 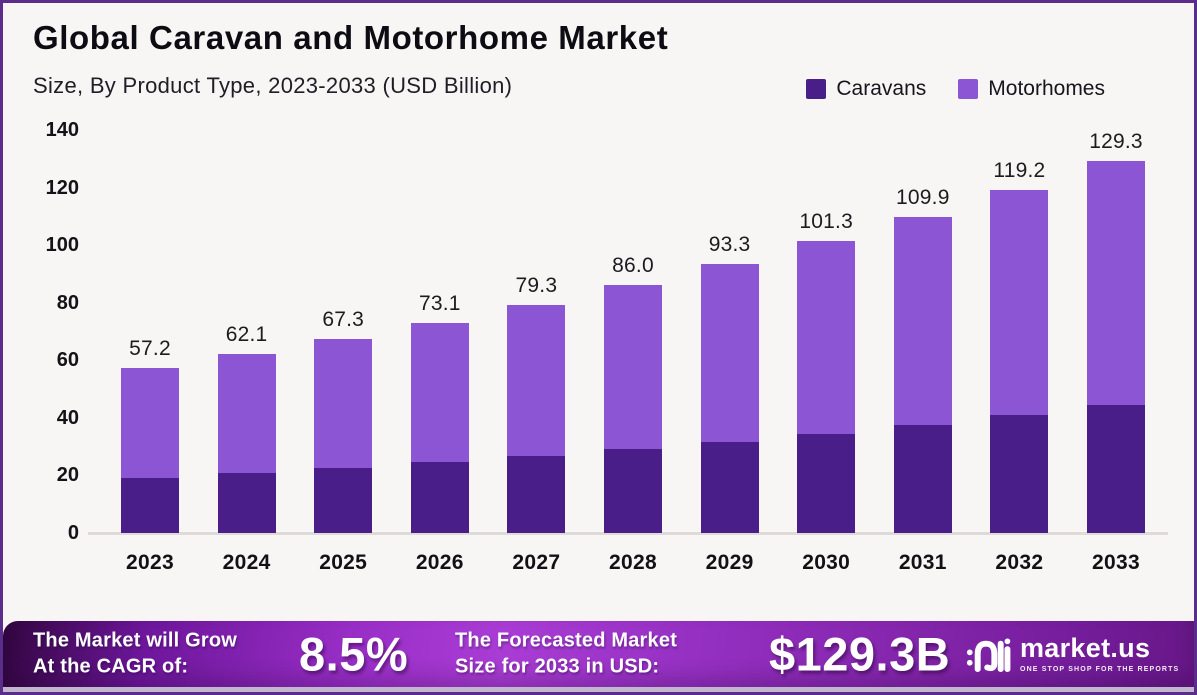 I want to click on legend-item-motorhomes: Motorhomes, so click(x=1031, y=89).